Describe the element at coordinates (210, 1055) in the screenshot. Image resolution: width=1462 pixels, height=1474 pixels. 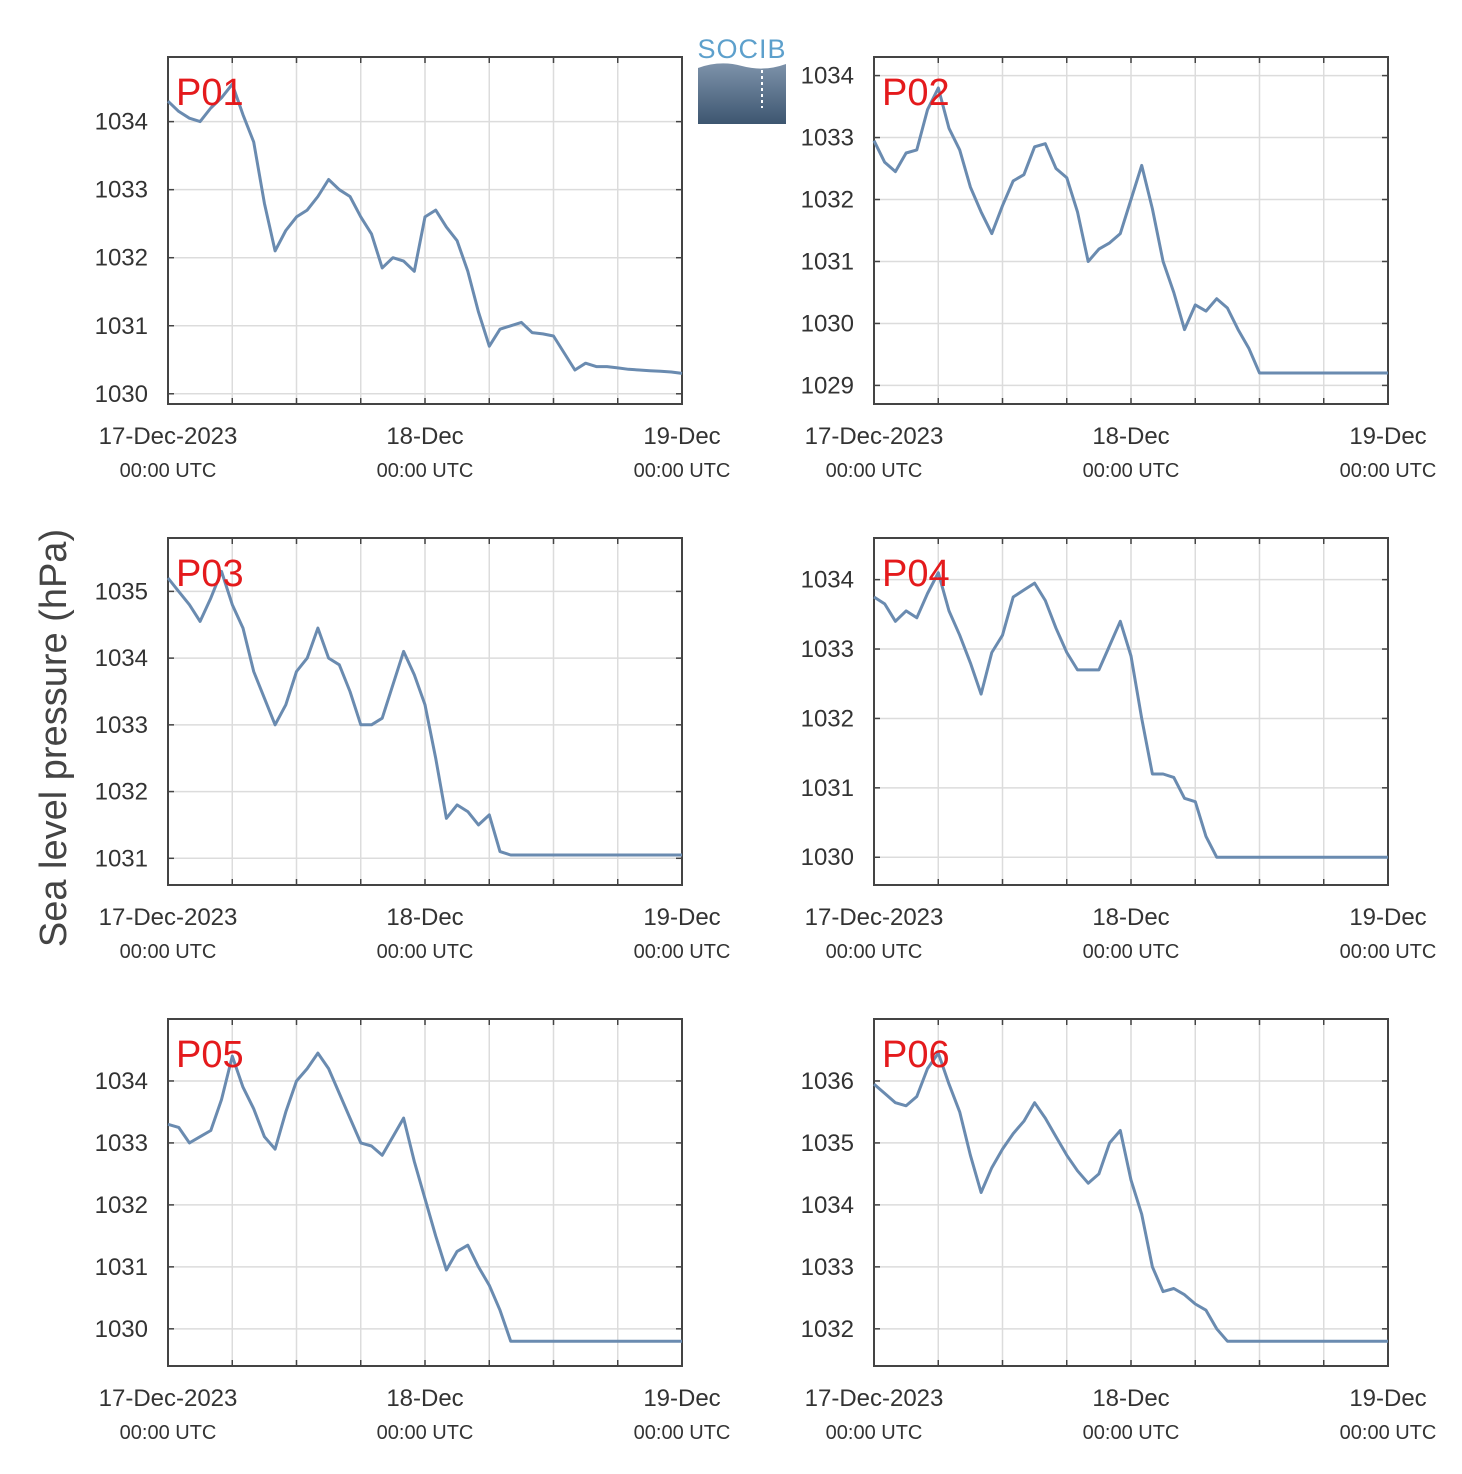
I see `panel-label: P05` at that location.